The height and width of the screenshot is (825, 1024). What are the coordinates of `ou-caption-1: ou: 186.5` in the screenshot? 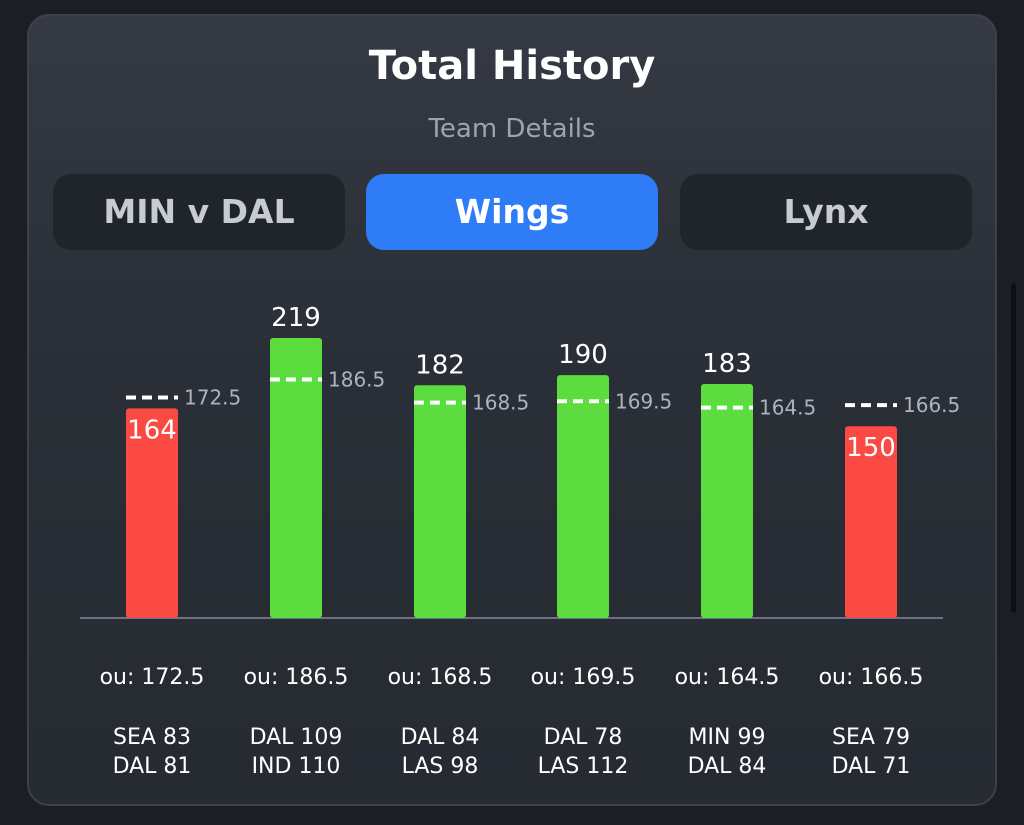 It's located at (296, 677).